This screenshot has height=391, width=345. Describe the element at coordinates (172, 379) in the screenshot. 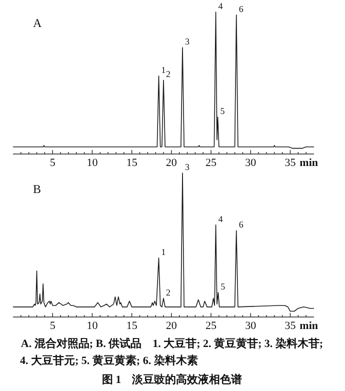

I see `caption: 图 1 淡豆豉的高效液相色谱` at that location.